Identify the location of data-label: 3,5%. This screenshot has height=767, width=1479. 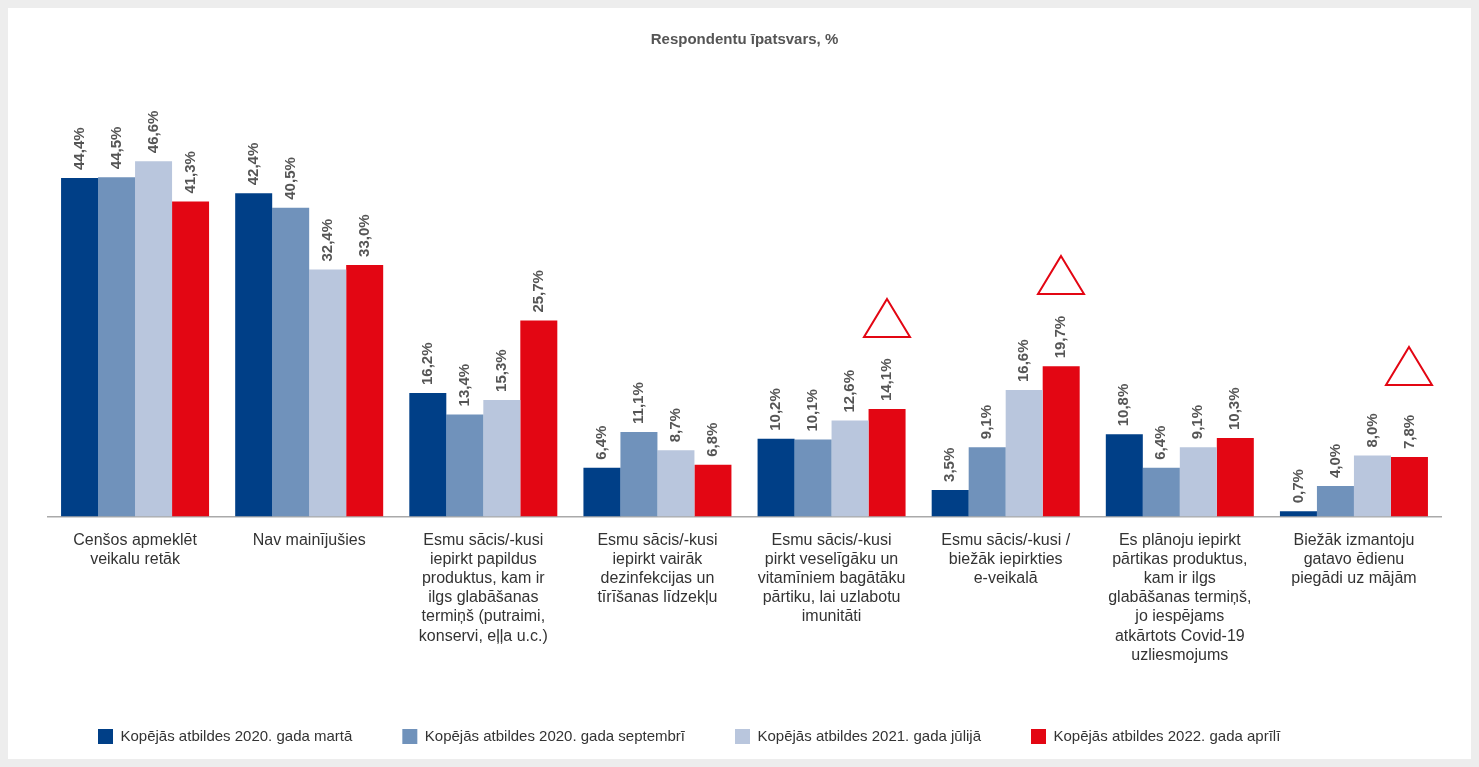
(949, 464).